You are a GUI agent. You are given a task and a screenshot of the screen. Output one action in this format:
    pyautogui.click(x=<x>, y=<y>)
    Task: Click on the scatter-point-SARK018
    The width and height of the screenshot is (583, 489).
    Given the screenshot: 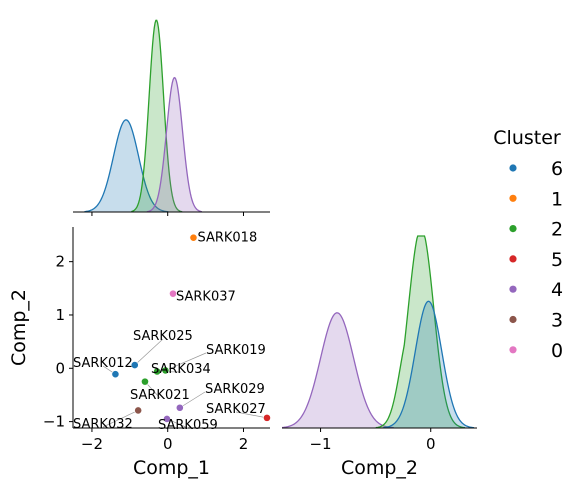 What is the action you would take?
    pyautogui.click(x=193, y=237)
    